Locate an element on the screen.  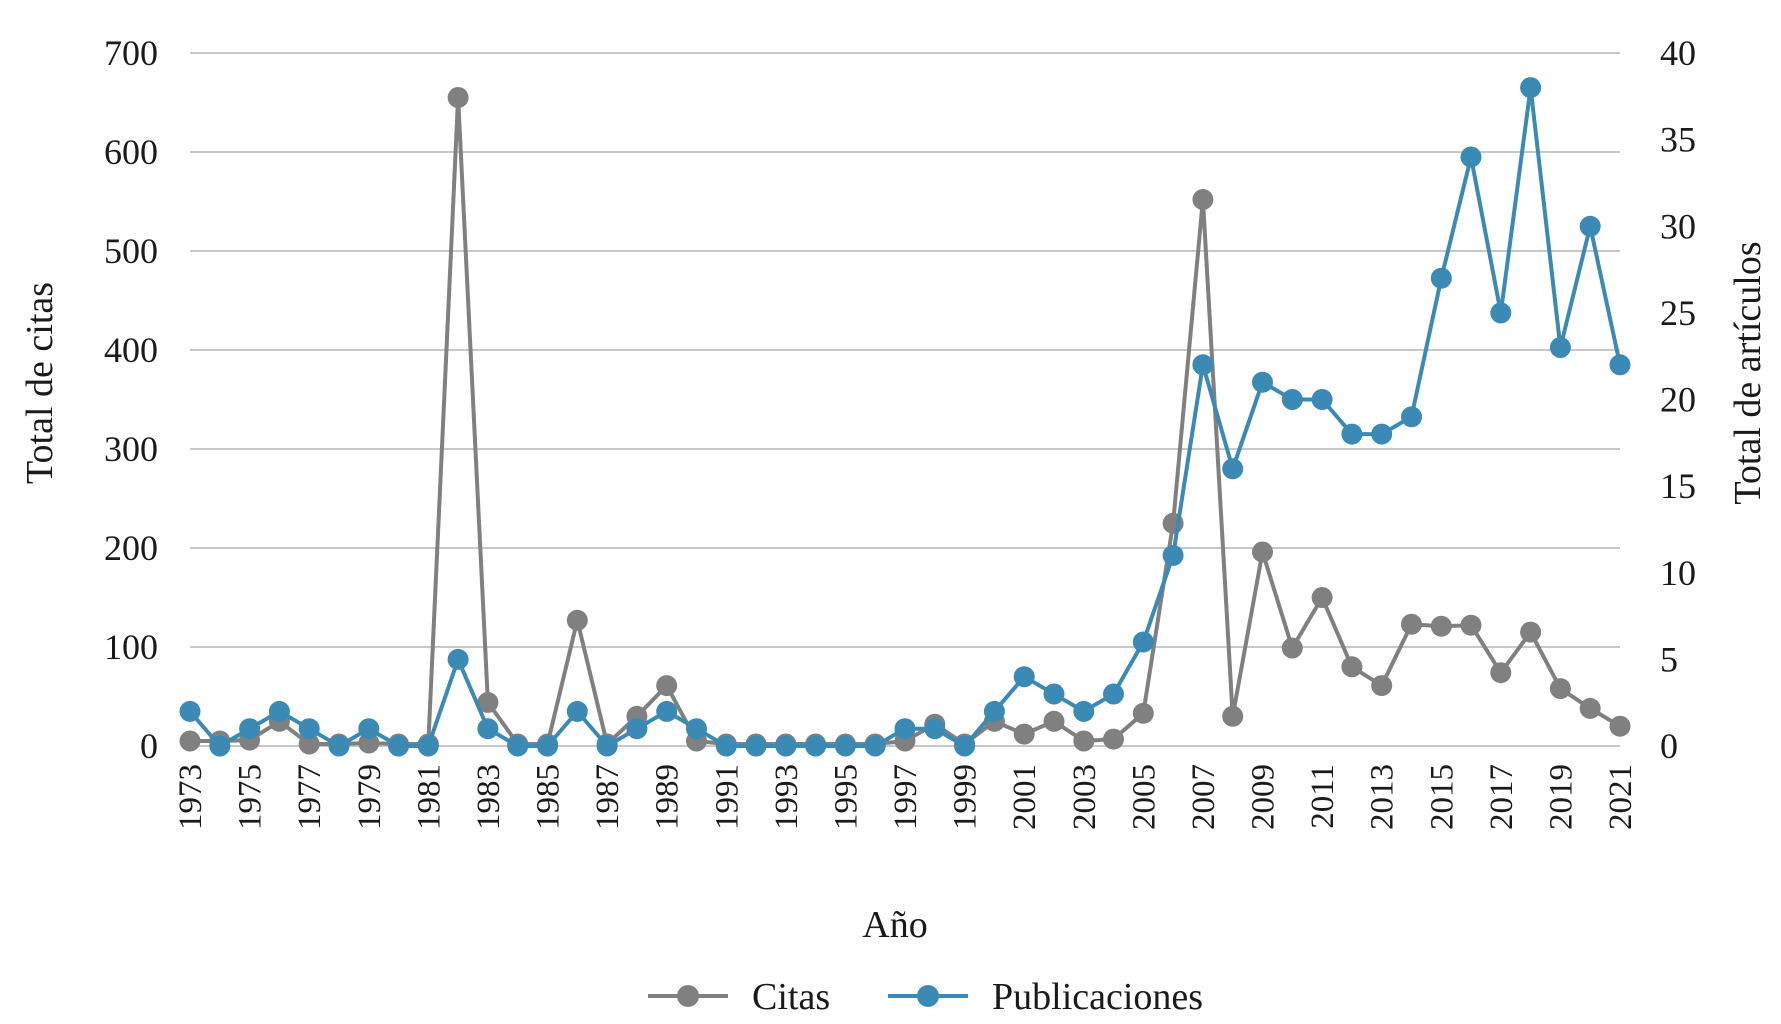
left-y-axis-title: Total de citas is located at coordinates (40, 383).